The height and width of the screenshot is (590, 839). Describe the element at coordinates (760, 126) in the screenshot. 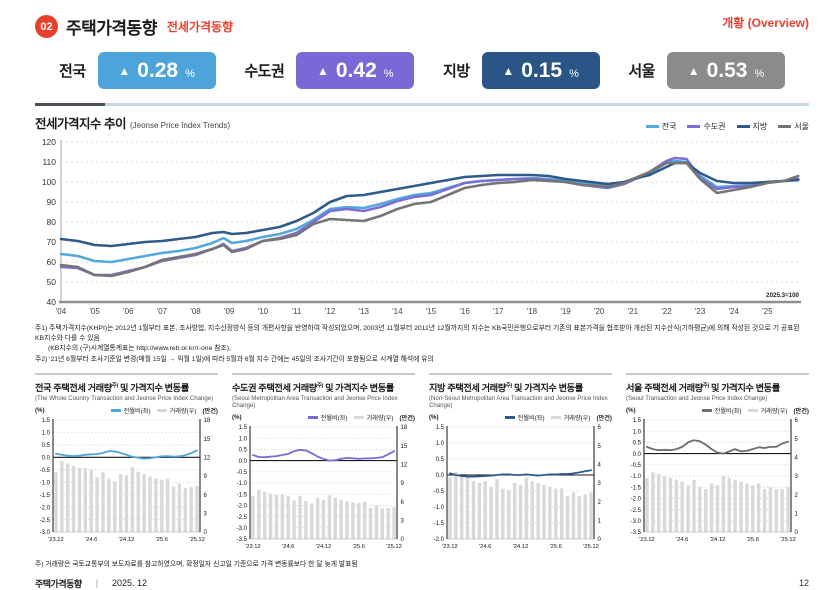

I see `legend-label: 지방` at that location.